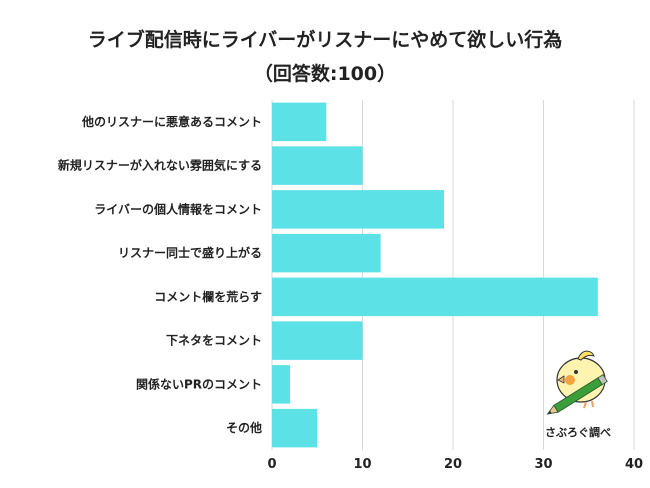 The image size is (650, 488). I want to click on category-label: リスナー同士で盛り上がる, so click(190, 252).